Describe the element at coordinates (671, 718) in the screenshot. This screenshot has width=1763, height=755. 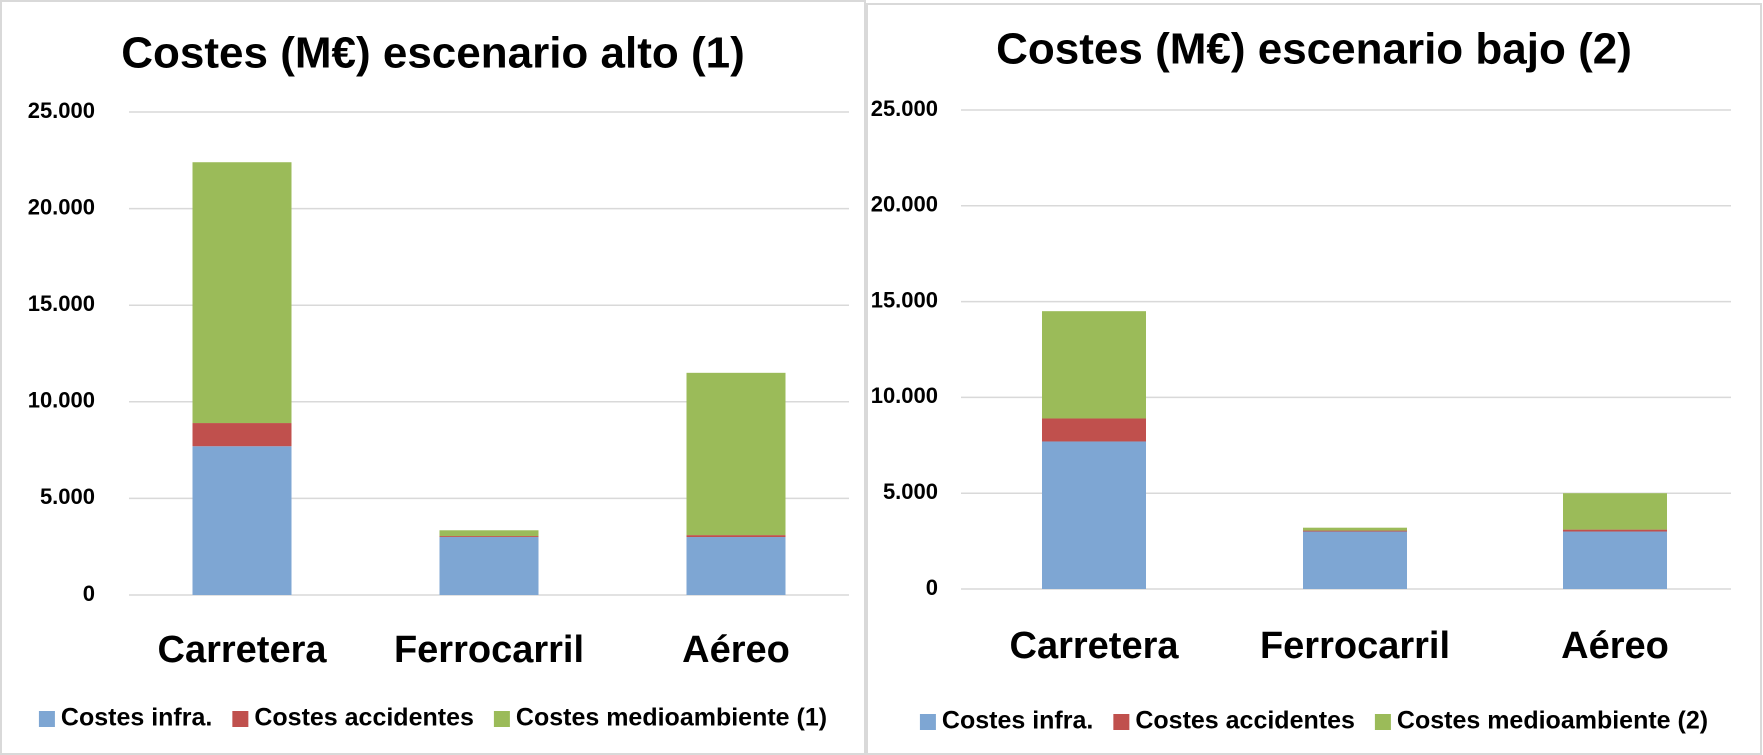
I see `legend-label: Costes medioambiente (1)` at that location.